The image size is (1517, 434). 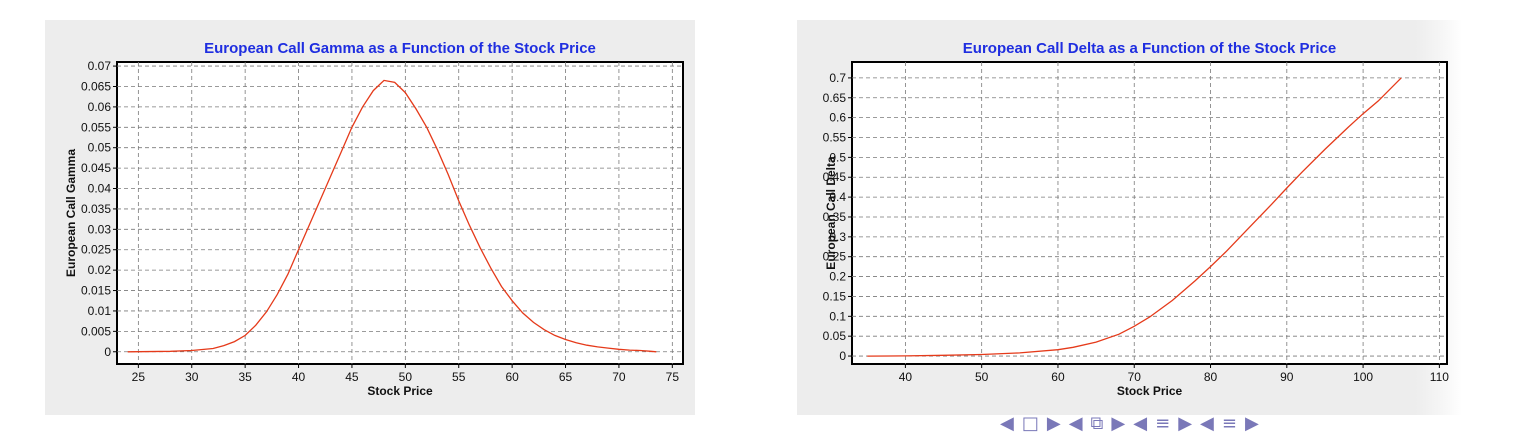 I want to click on nav-next-frame-icon: ▶, so click(x=1053, y=423).